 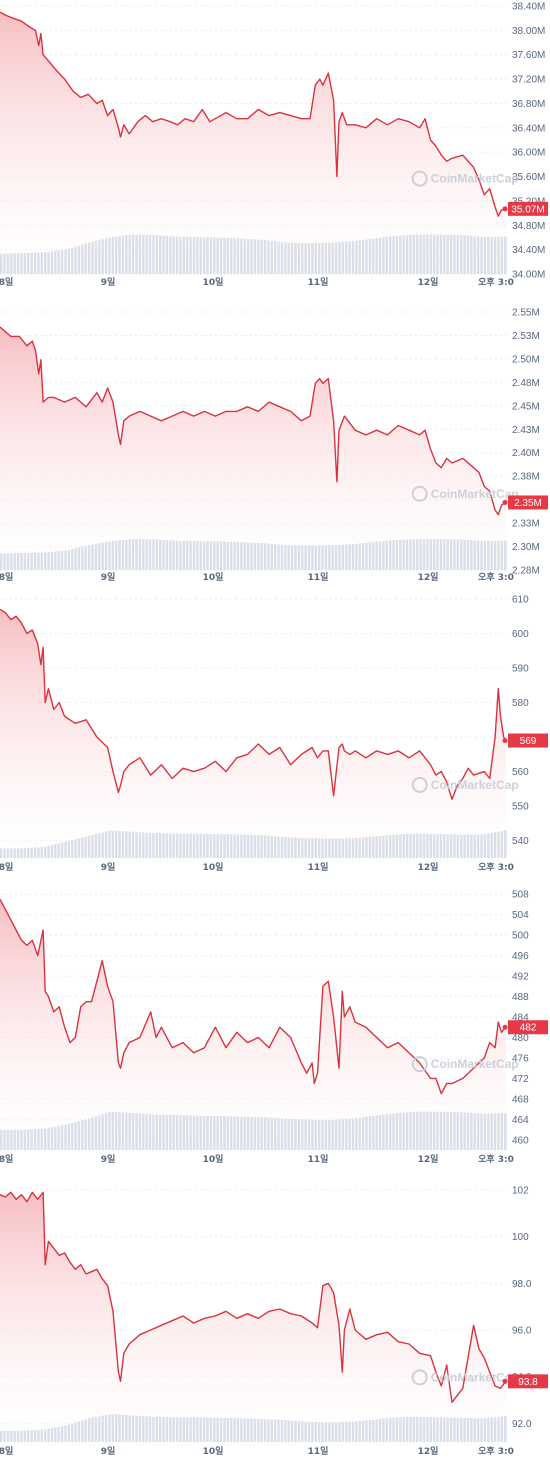 I want to click on current-price-label: 482, so click(x=528, y=1028).